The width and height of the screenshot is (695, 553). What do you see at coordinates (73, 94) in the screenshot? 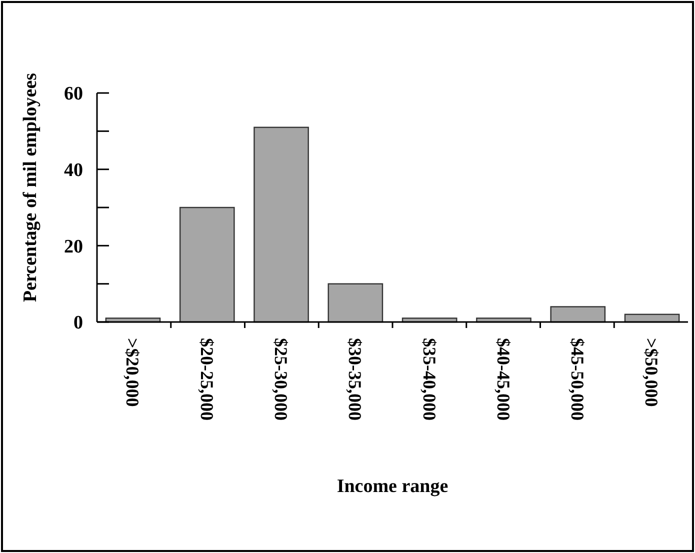
I see `y-tick-label: 60` at bounding box center [73, 94].